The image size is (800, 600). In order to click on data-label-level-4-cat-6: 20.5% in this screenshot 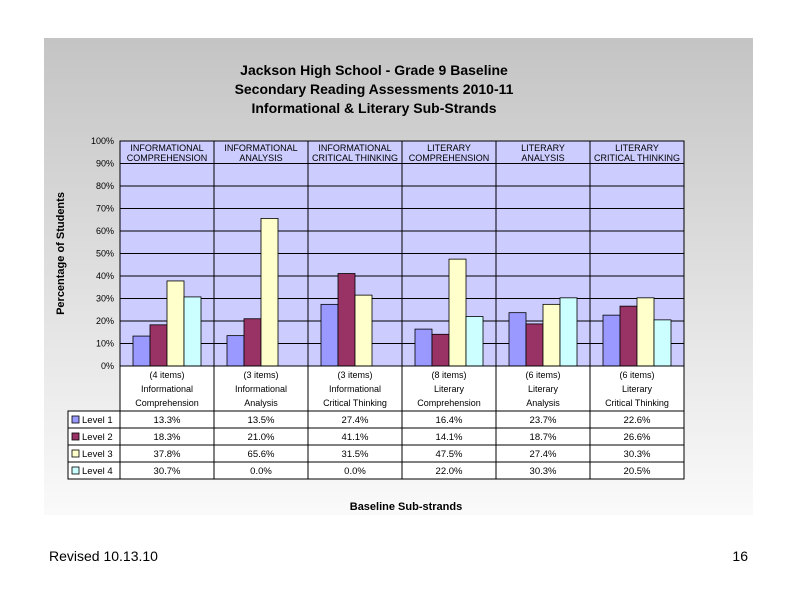, I will do `click(637, 471)`.